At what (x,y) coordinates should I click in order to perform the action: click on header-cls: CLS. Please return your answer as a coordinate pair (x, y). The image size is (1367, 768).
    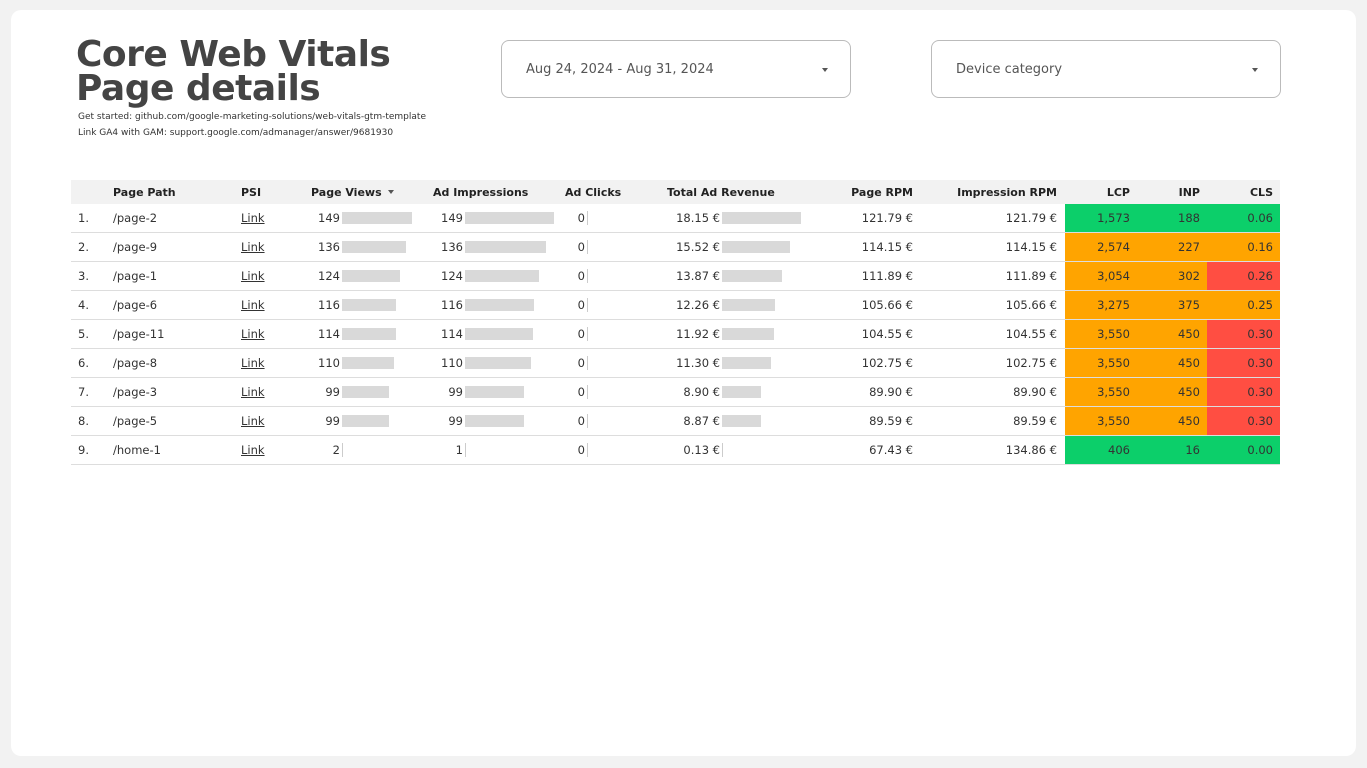
    Looking at the image, I should click on (1261, 192).